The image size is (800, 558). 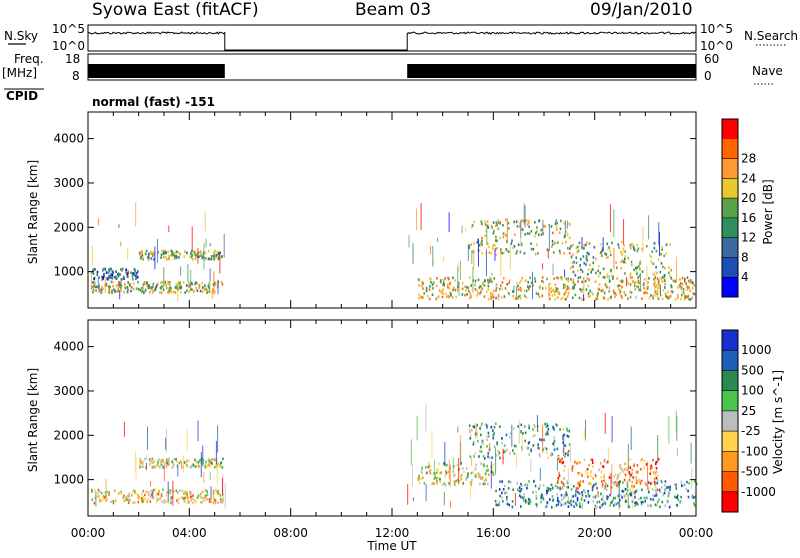 I want to click on colorbar-swatch, so click(x=730, y=129).